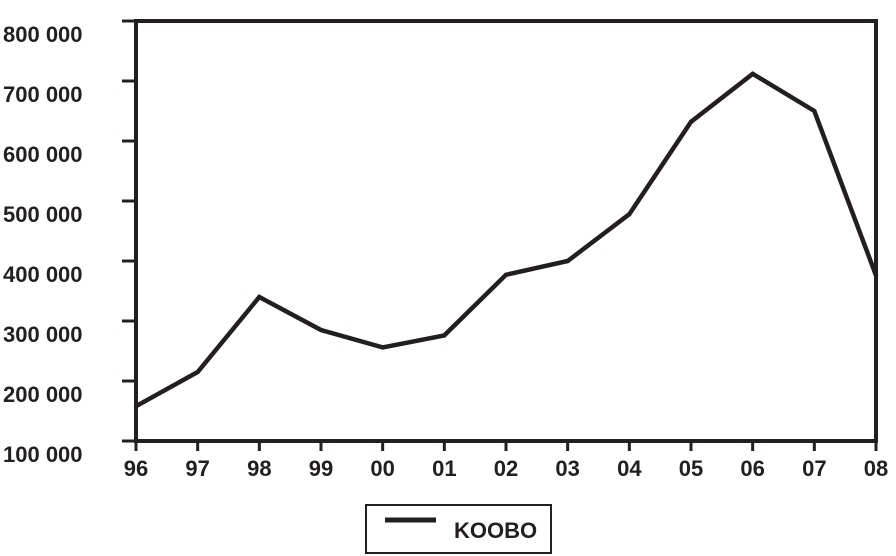 The image size is (896, 556). What do you see at coordinates (382, 468) in the screenshot?
I see `x-tick-label: 00` at bounding box center [382, 468].